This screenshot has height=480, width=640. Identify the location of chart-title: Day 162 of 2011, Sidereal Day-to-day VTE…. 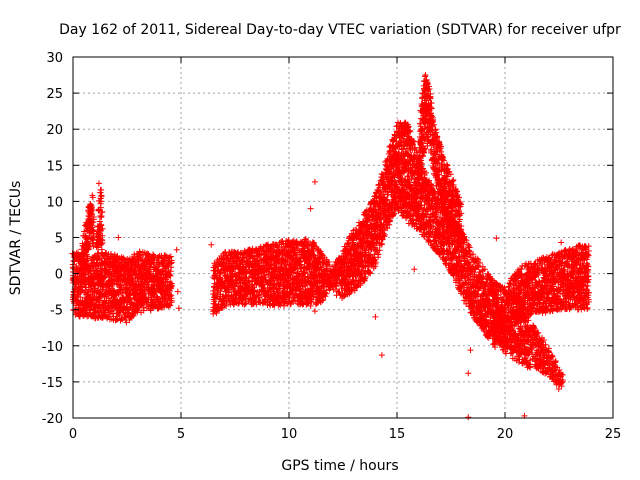
(340, 30).